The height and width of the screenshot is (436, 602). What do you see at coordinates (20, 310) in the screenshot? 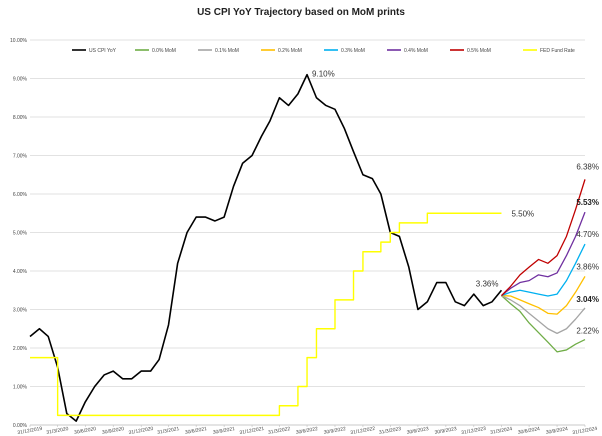
I see `y-tick-label: 3.00%` at bounding box center [20, 310].